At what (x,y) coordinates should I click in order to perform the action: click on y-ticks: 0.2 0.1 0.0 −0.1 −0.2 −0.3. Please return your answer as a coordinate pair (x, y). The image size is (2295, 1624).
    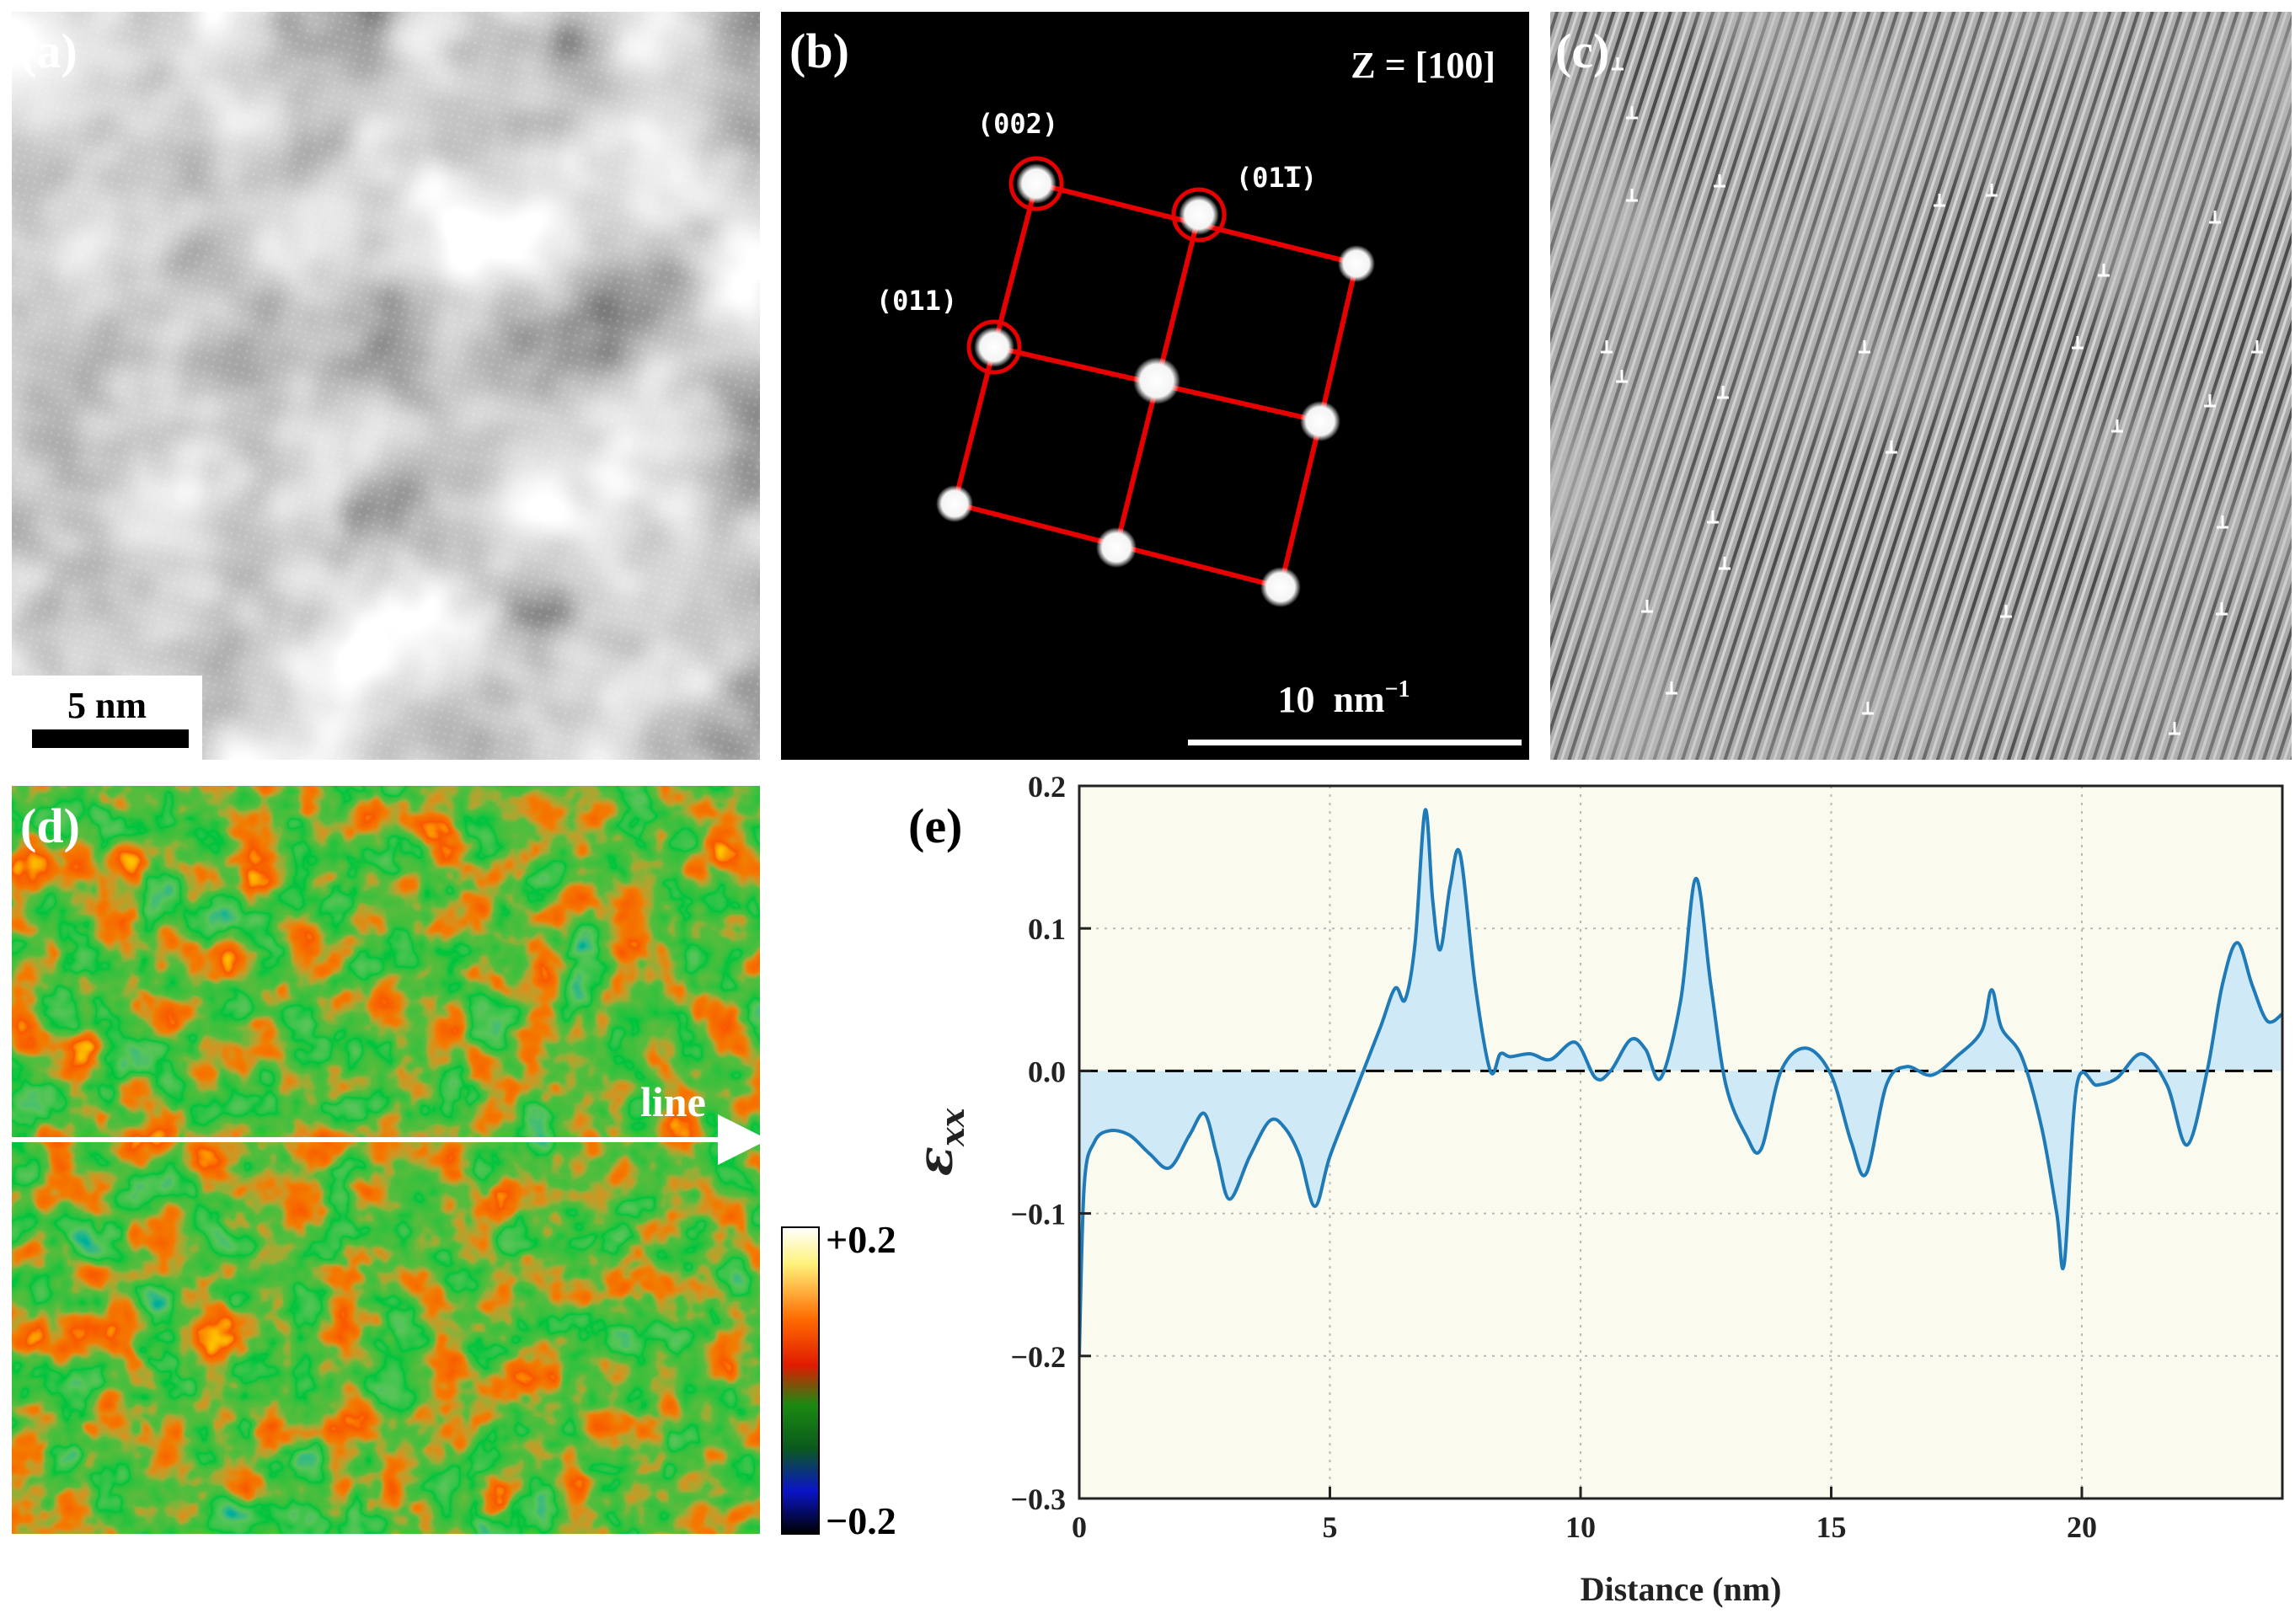
    Looking at the image, I should click on (1050, 1143).